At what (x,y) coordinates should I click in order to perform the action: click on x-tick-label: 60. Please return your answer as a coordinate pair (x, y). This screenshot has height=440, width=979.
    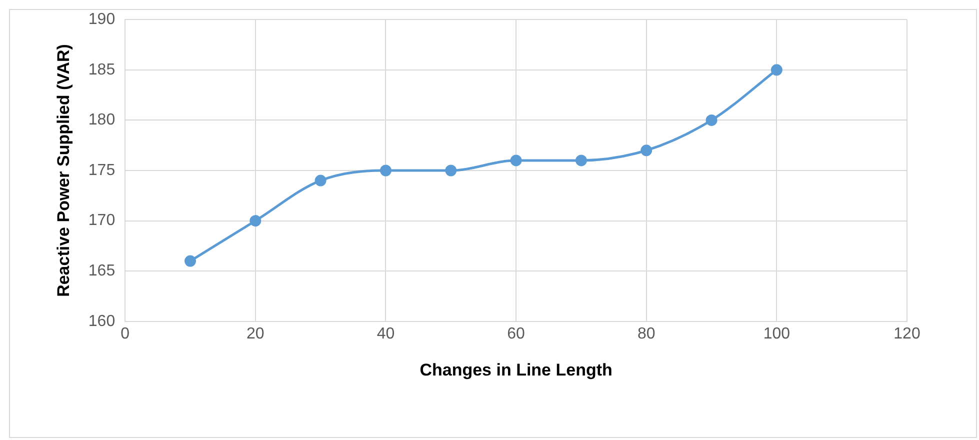
    Looking at the image, I should click on (516, 333).